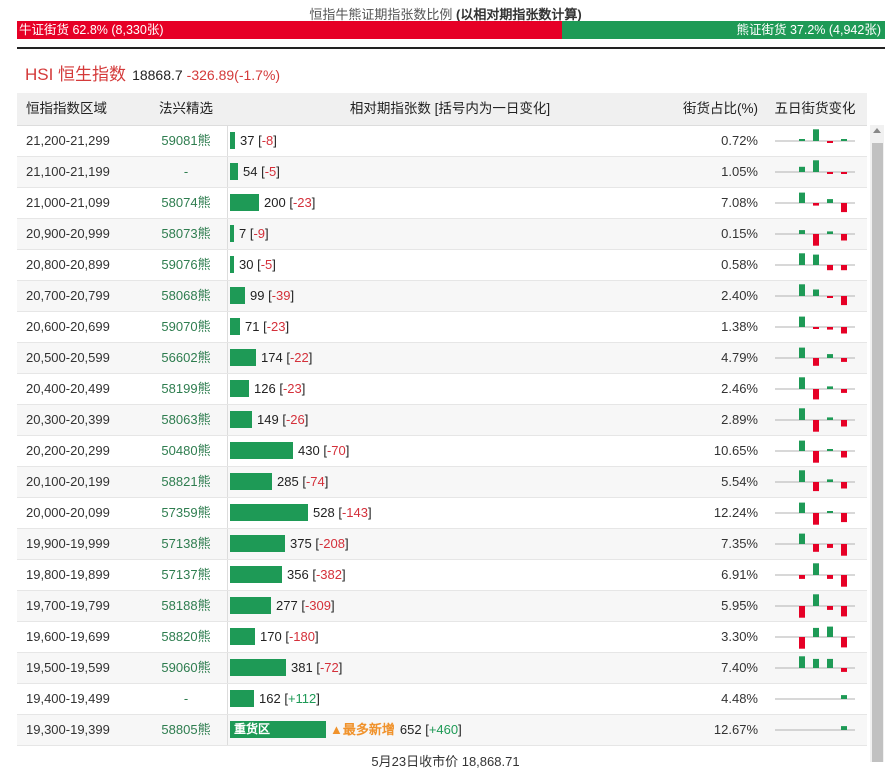 The image size is (891, 770). Describe the element at coordinates (186, 667) in the screenshot. I see `pick-link: 59060熊` at that location.